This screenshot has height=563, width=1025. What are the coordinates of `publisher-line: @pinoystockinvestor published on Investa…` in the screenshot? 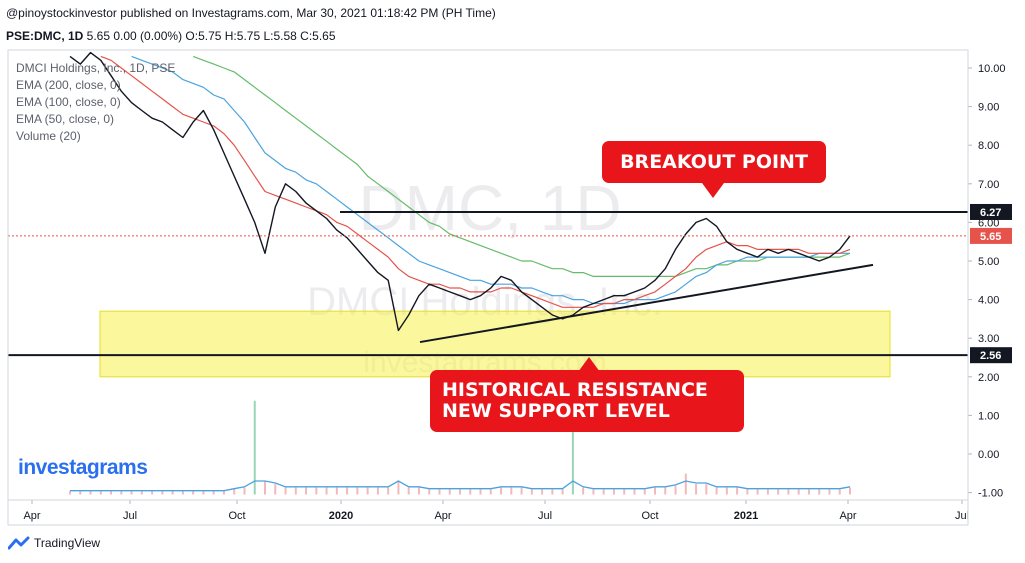 It's located at (251, 13).